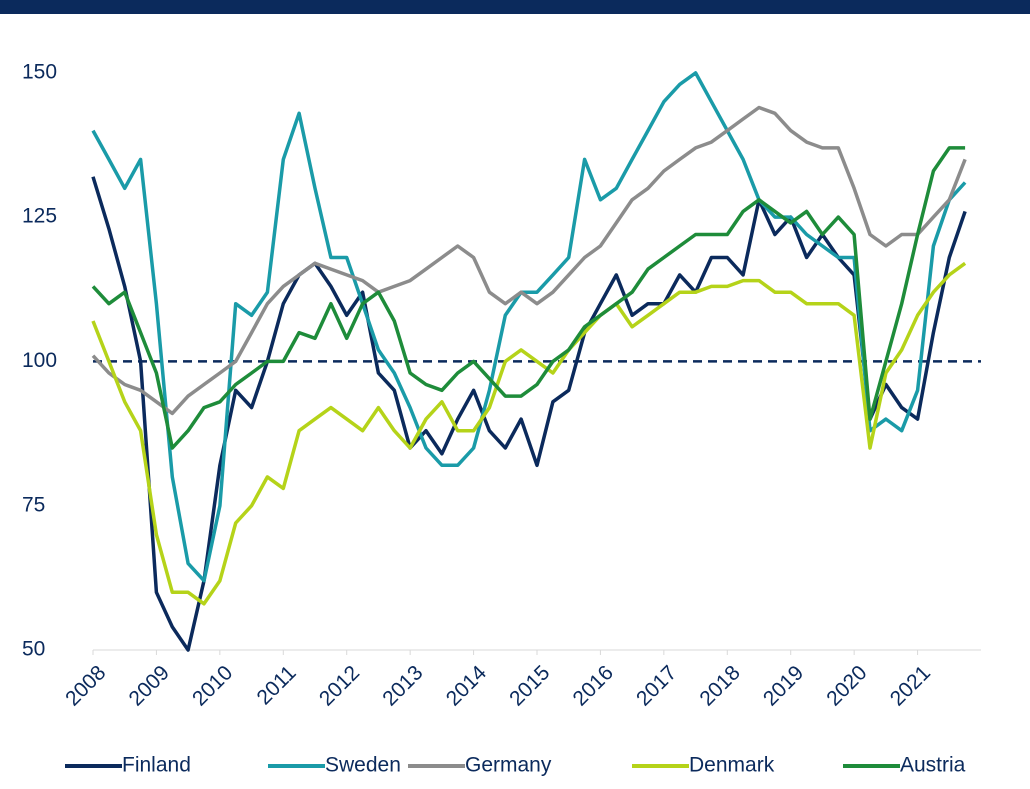 Image resolution: width=1030 pixels, height=789 pixels. Describe the element at coordinates (402, 685) in the screenshot. I see `x-tick-label: 2013` at that location.